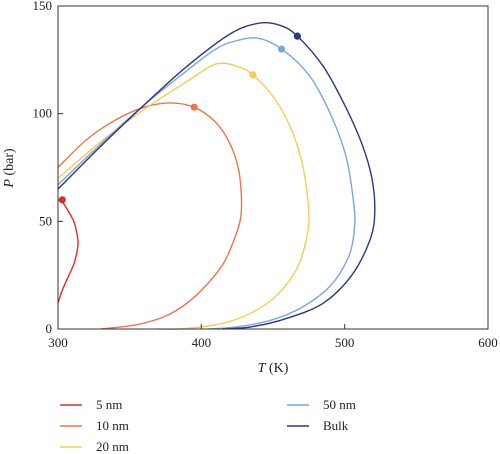  I want to click on y-axis-label: P (bar), so click(9, 168).